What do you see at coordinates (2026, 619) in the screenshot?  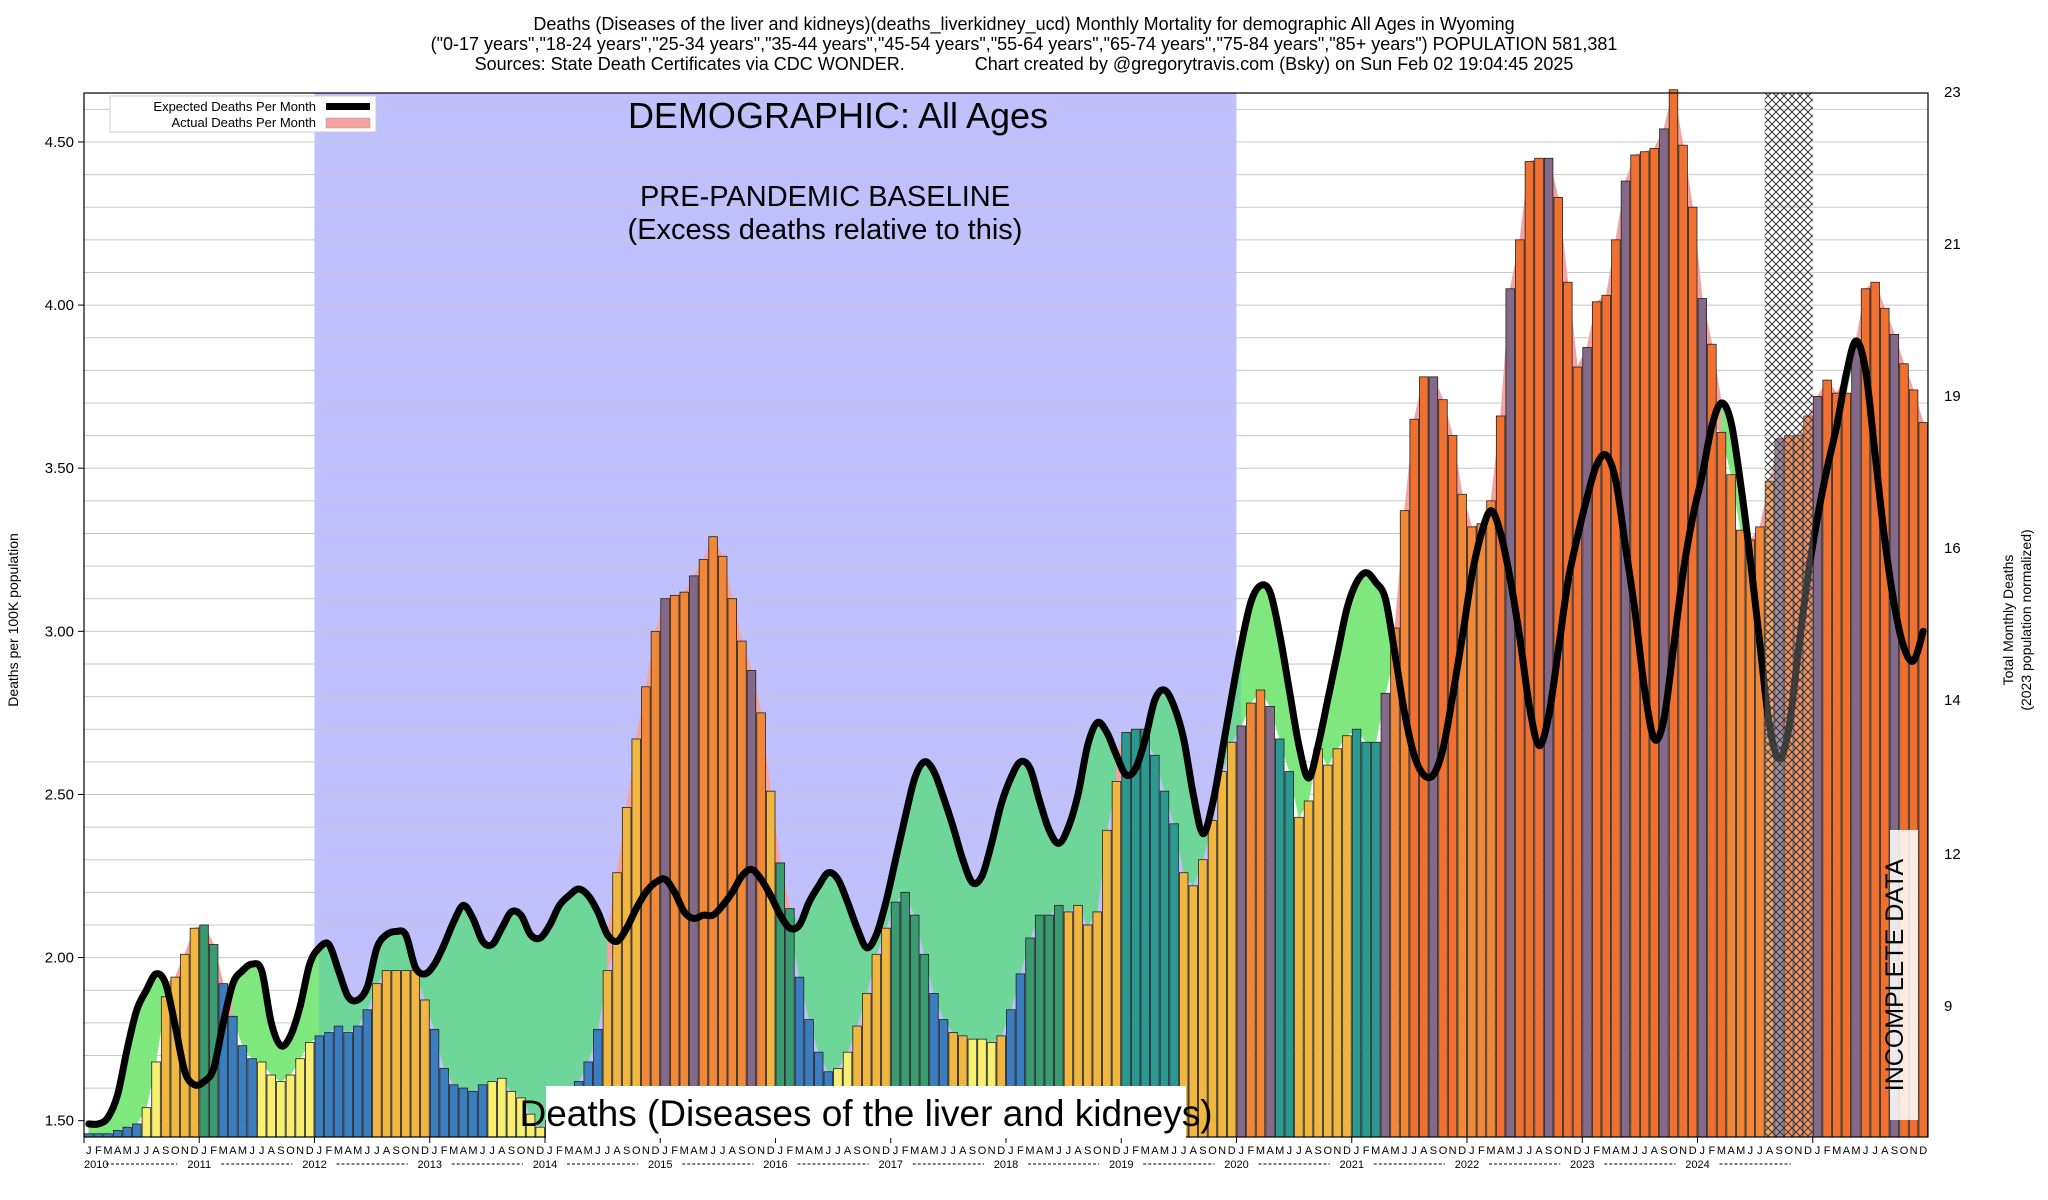 I see `right-axis-label-line-2: (2023 population normalized)` at bounding box center [2026, 619].